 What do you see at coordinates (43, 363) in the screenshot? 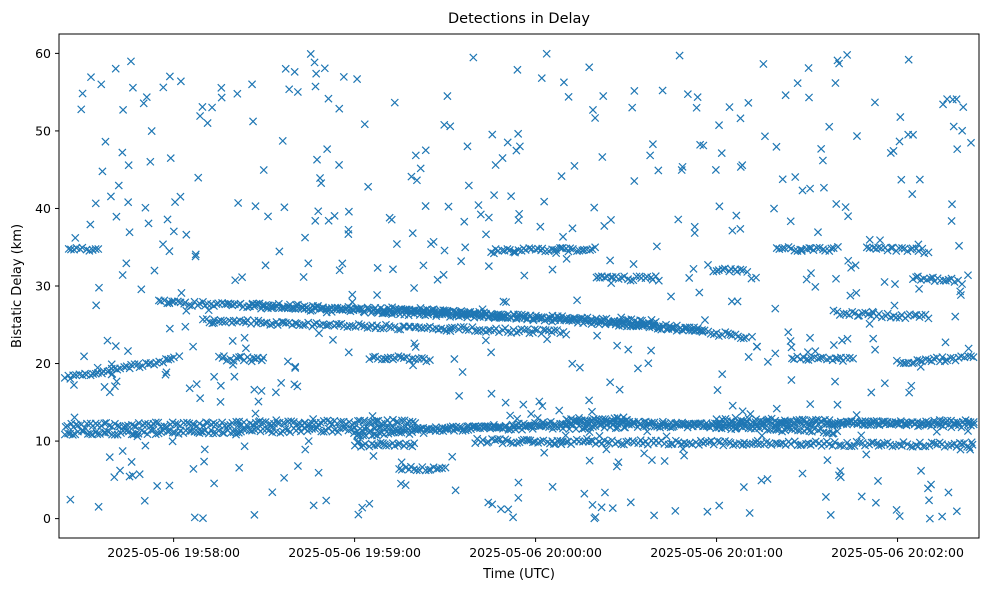
I see `y-tick-label: 20` at bounding box center [43, 363].